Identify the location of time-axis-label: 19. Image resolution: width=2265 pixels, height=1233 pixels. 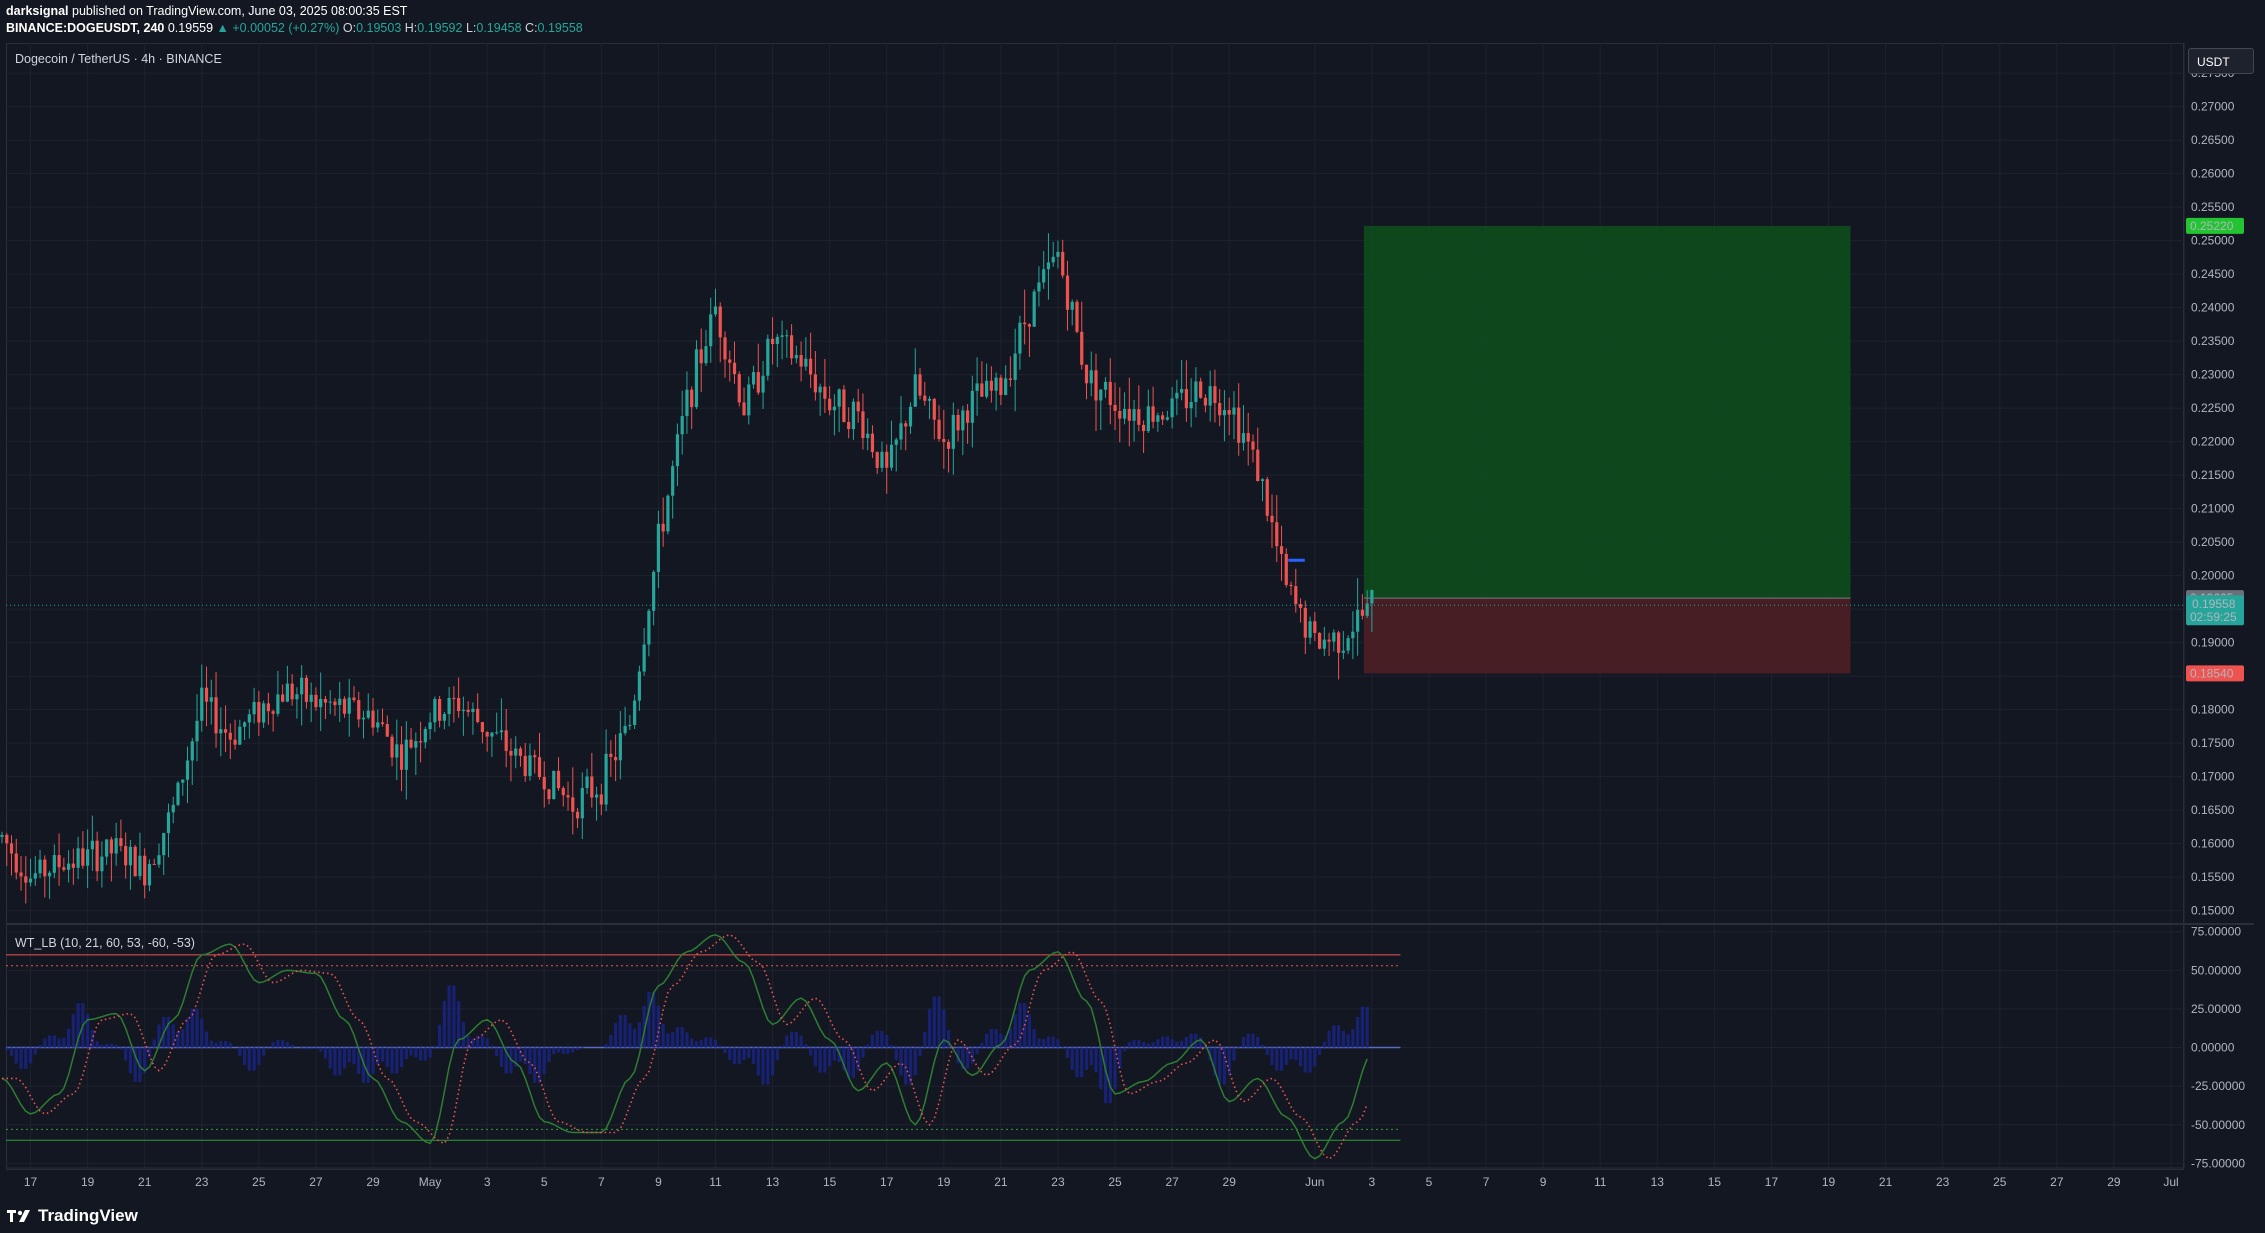
(944, 1182).